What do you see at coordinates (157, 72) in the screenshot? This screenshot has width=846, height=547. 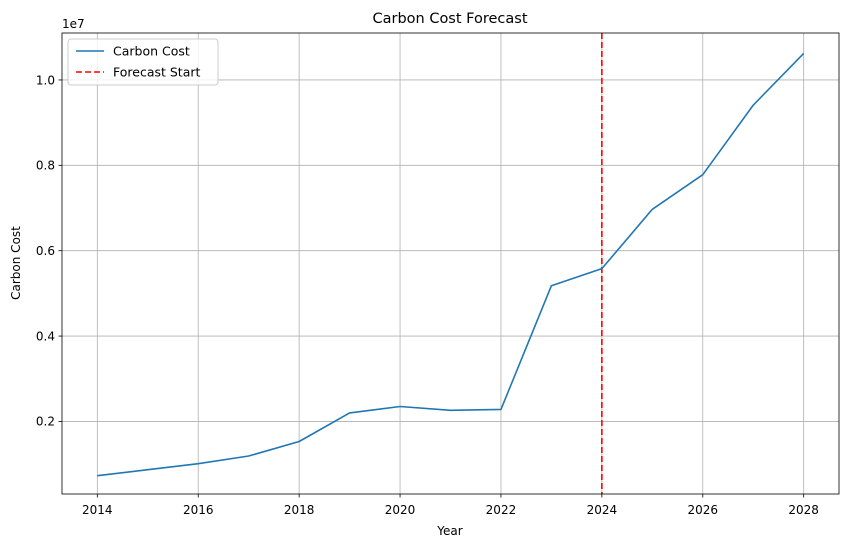 I see `legend-label-forecast-start: Forecast Start` at bounding box center [157, 72].